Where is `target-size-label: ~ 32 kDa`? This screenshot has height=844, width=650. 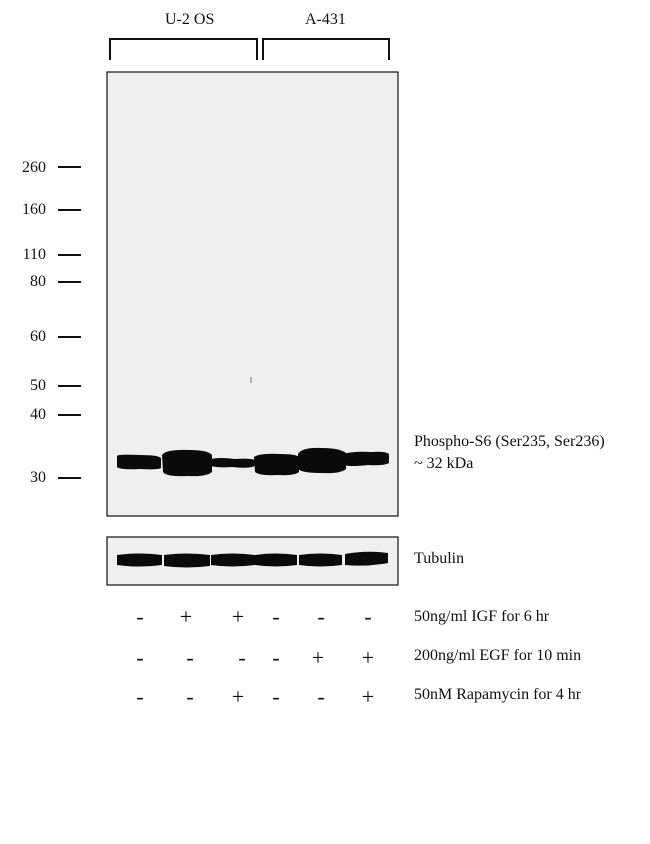 target-size-label: ~ 32 kDa is located at coordinates (444, 463).